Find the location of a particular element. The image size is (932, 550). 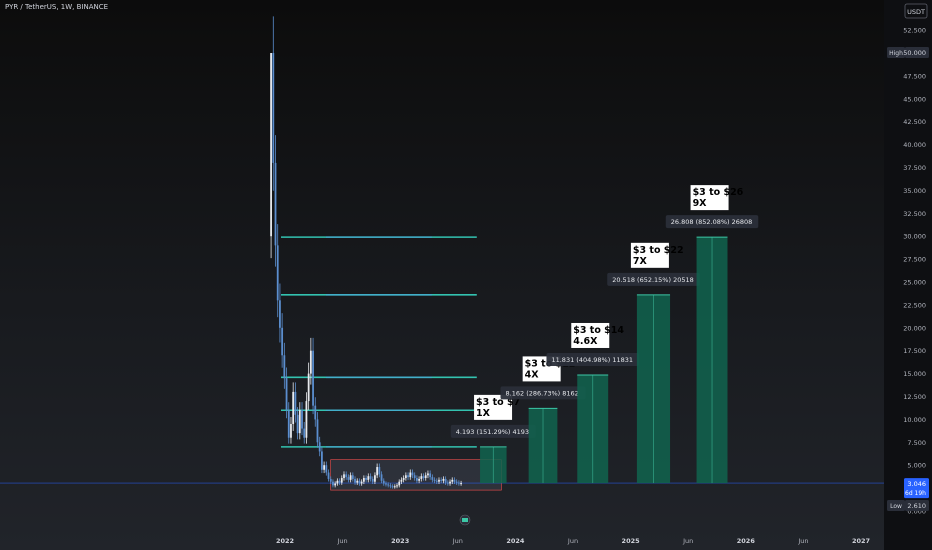

low-tag-bg is located at coordinates (896, 505).